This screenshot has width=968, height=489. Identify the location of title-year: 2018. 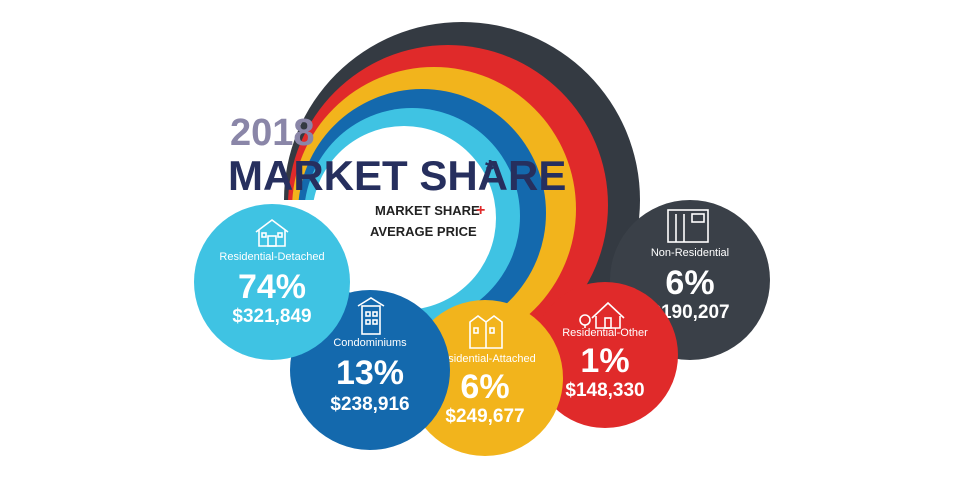
(272, 133).